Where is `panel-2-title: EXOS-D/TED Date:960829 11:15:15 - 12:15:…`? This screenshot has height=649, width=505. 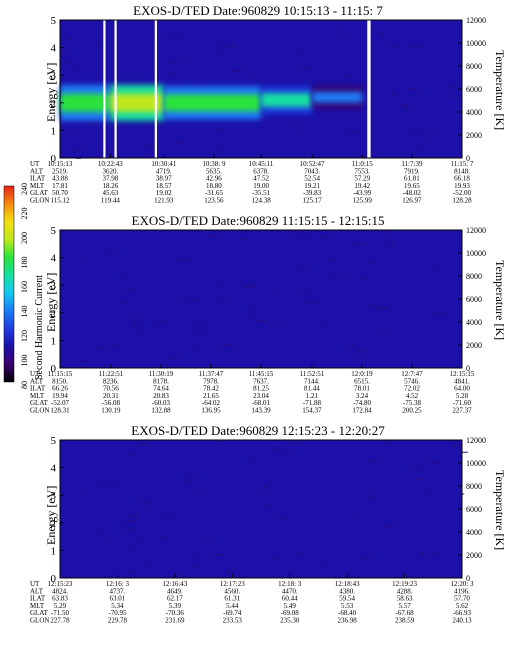
panel-2-title: EXOS-D/TED Date:960829 11:15:15 - 12:15:… is located at coordinates (258, 220).